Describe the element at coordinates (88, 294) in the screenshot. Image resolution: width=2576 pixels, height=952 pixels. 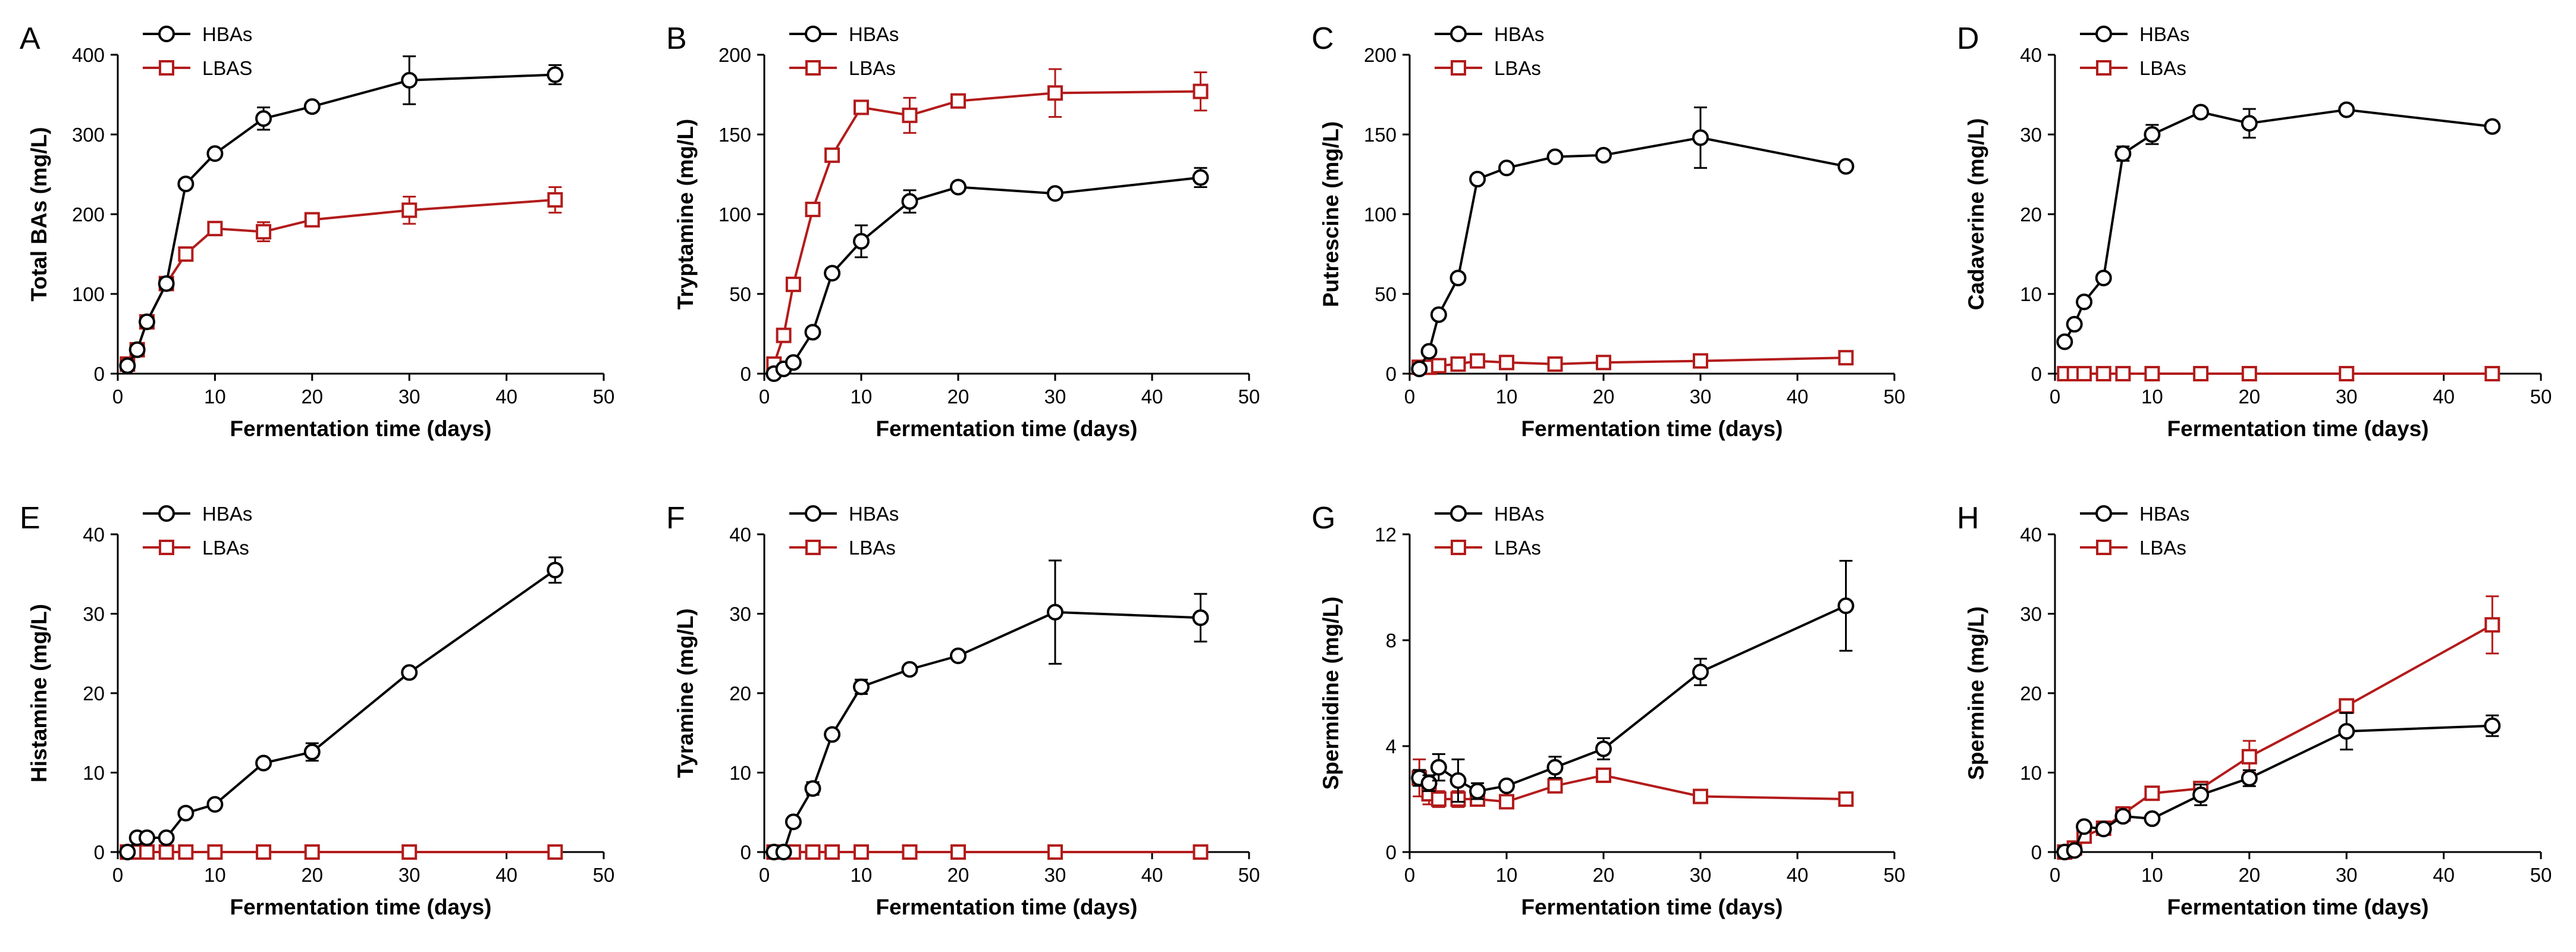
I see `y-tick-label: 100` at that location.